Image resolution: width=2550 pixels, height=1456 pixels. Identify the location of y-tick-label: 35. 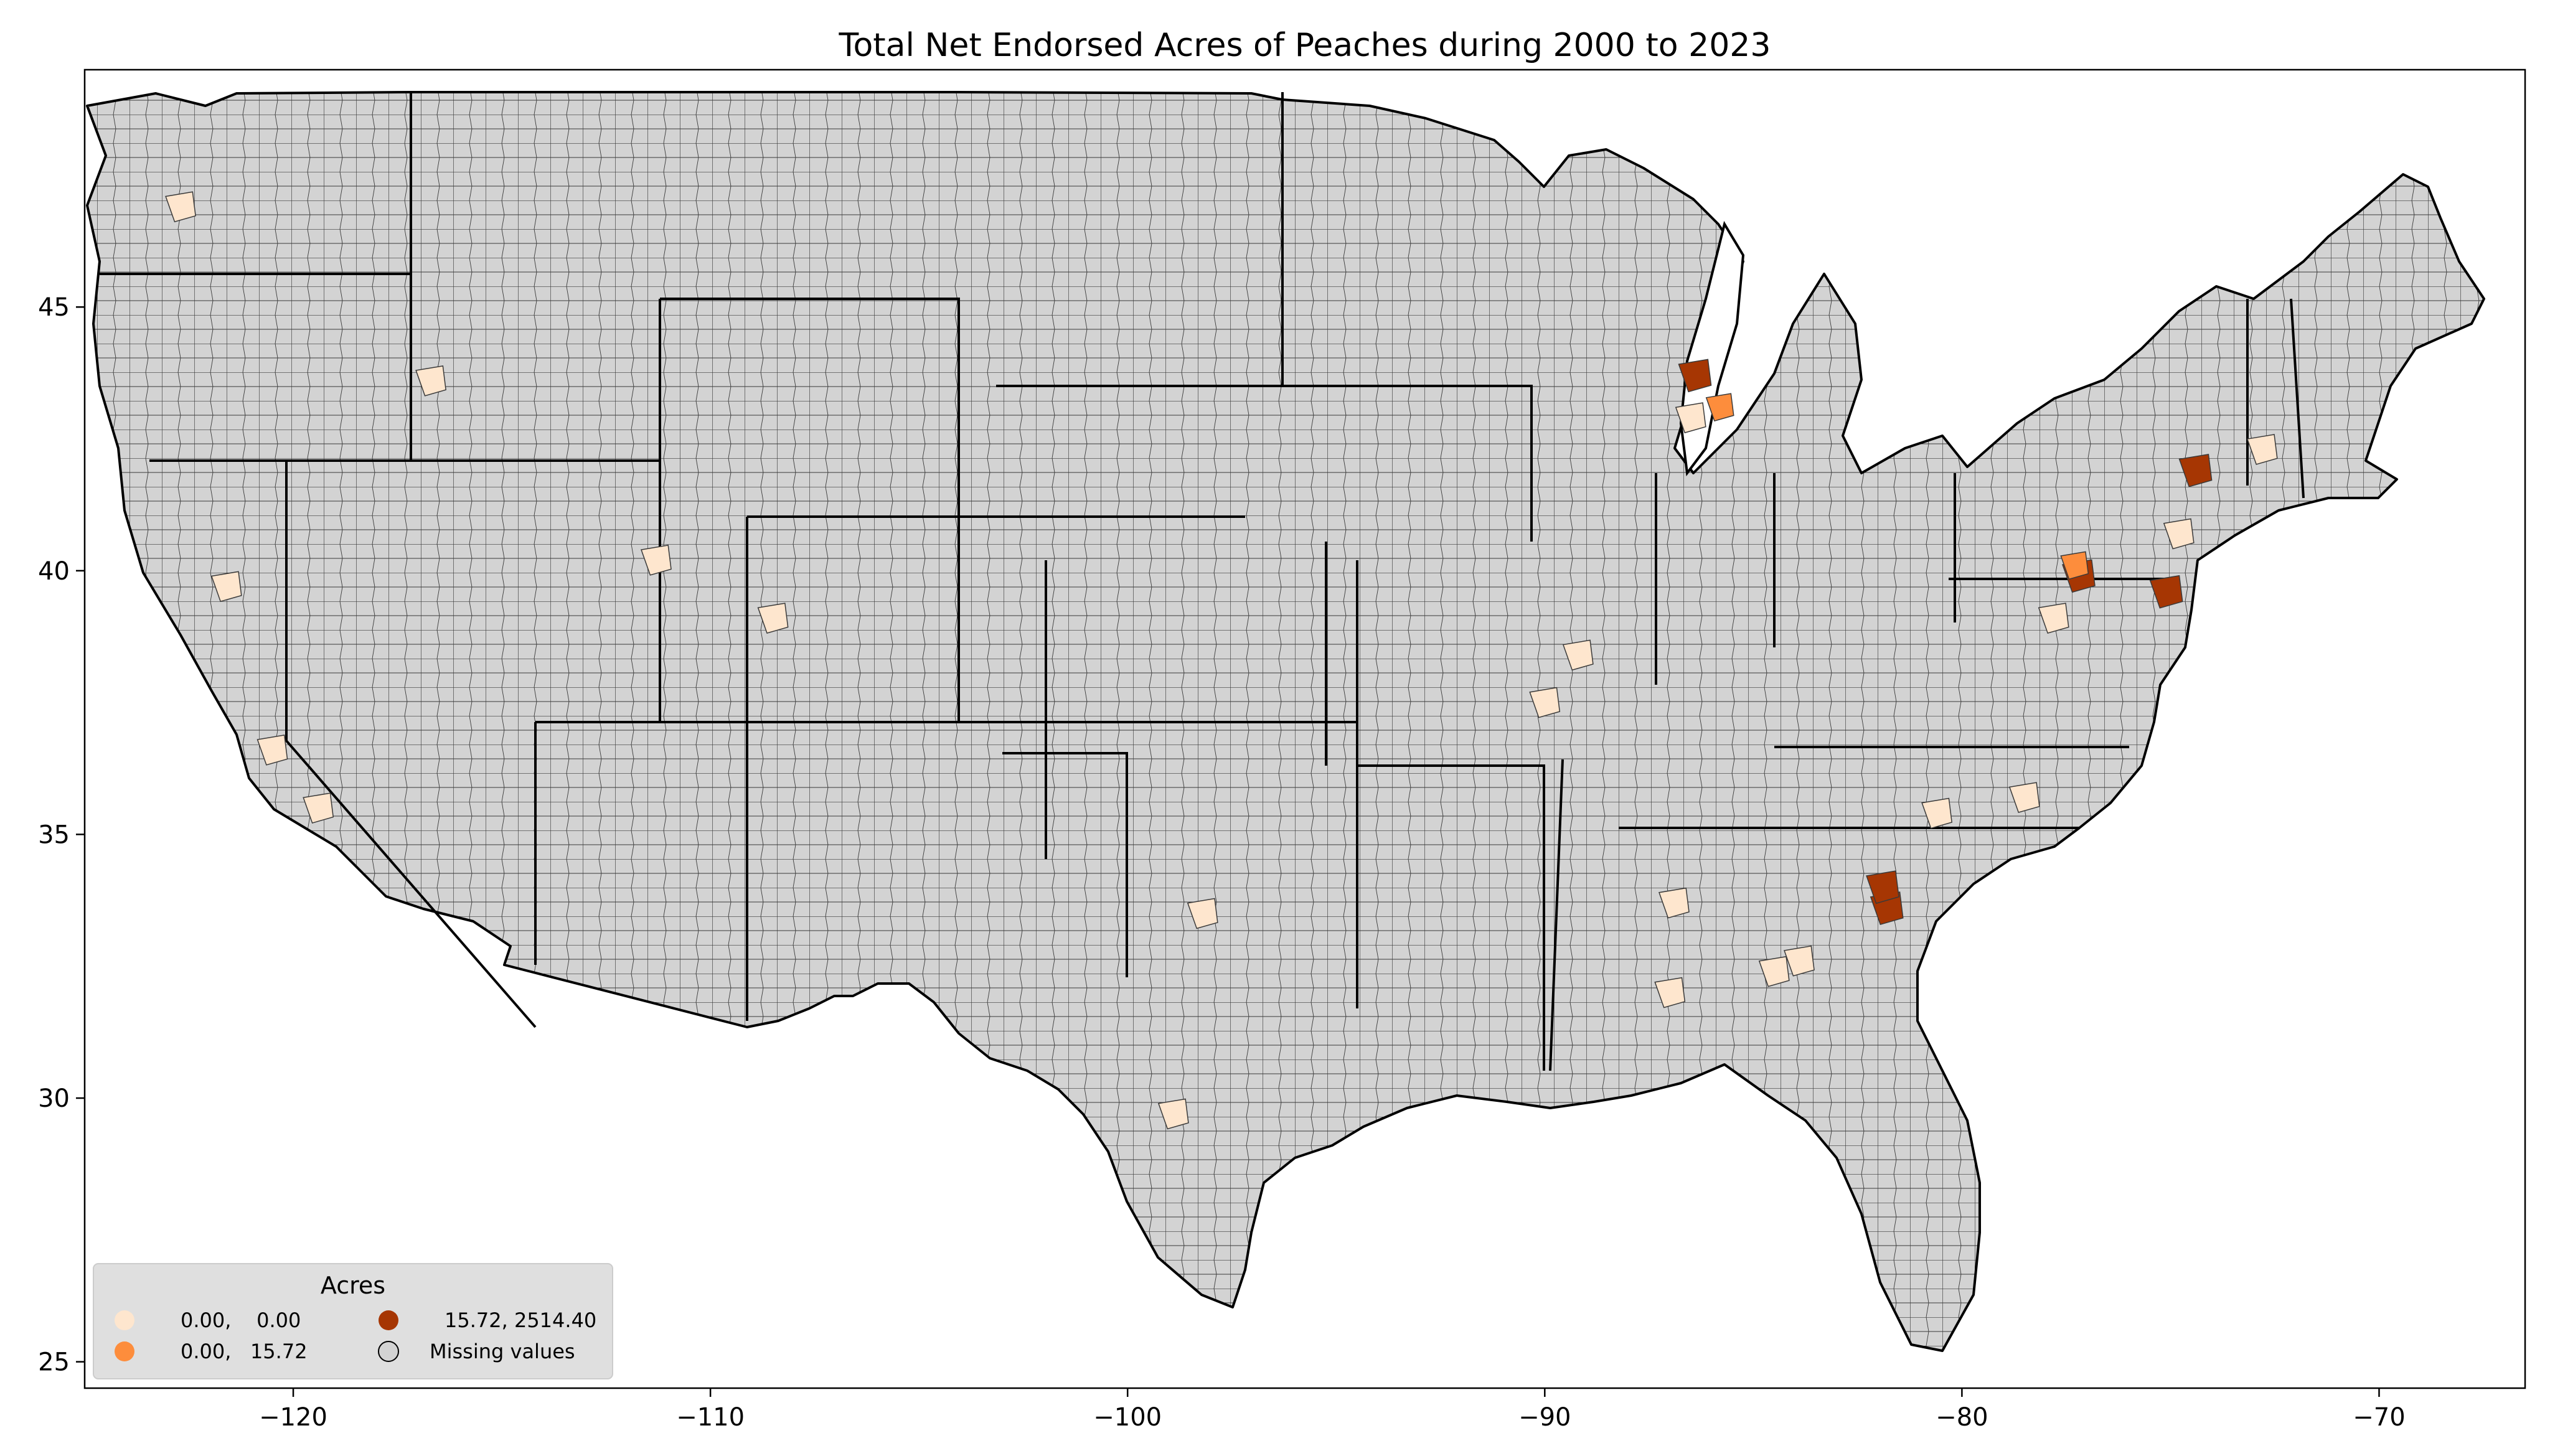
(54, 834).